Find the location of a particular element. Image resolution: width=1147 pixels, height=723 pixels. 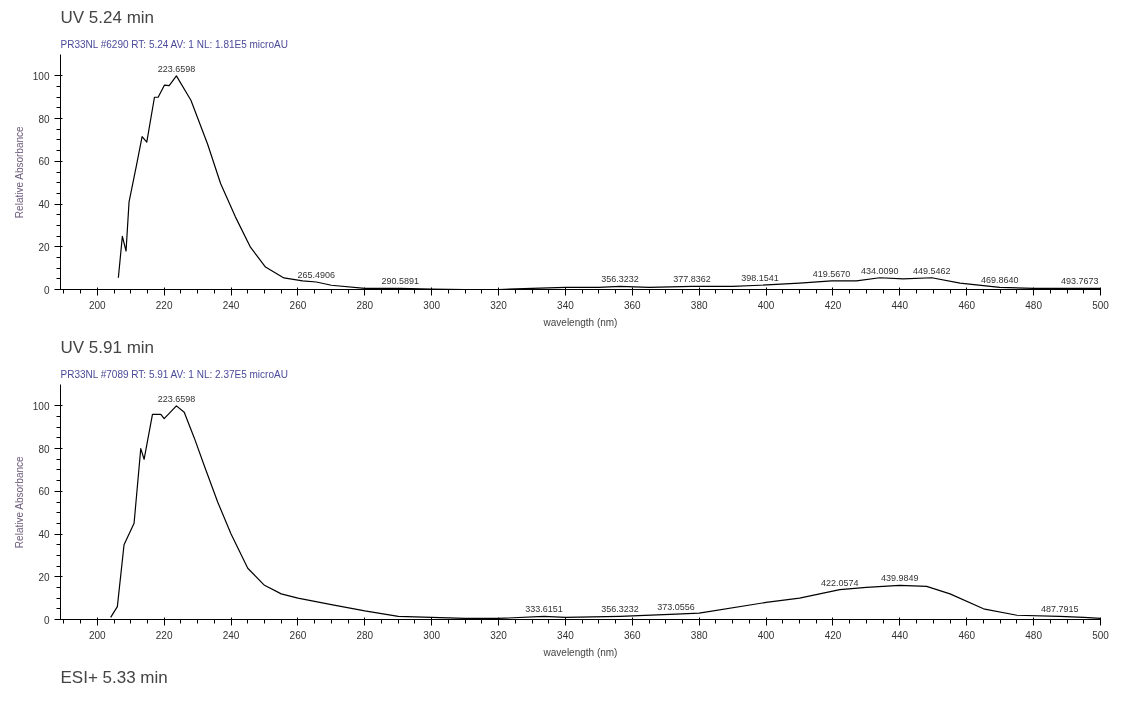

annotation: 333.6151 is located at coordinates (544, 609).